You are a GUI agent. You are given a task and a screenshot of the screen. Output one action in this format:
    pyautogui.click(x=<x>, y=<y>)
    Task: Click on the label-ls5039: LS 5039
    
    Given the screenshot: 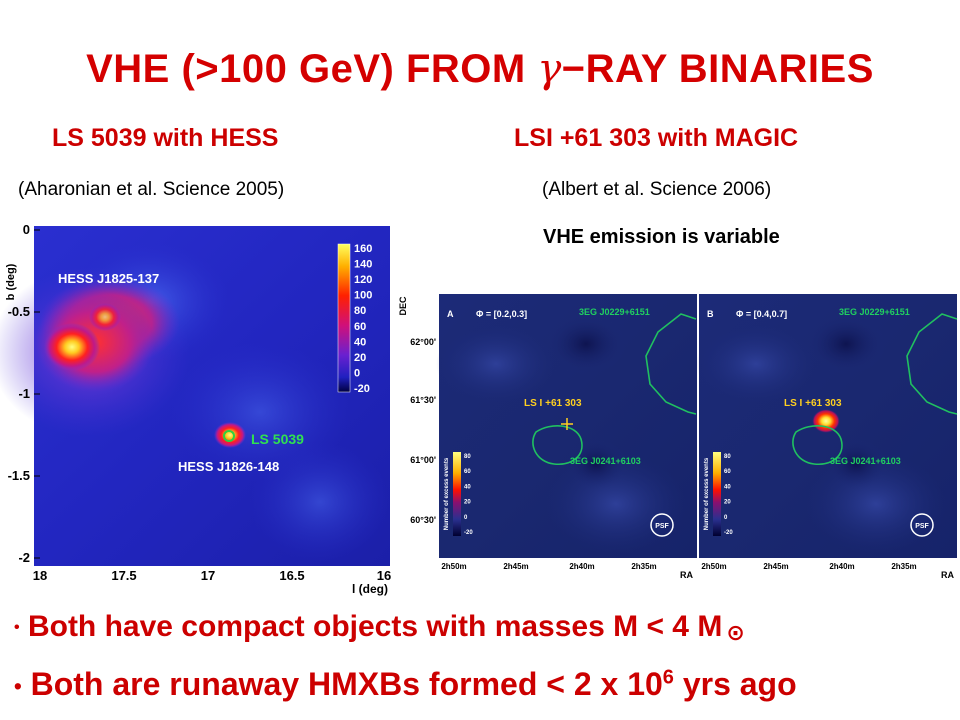 What is the action you would take?
    pyautogui.click(x=277, y=439)
    